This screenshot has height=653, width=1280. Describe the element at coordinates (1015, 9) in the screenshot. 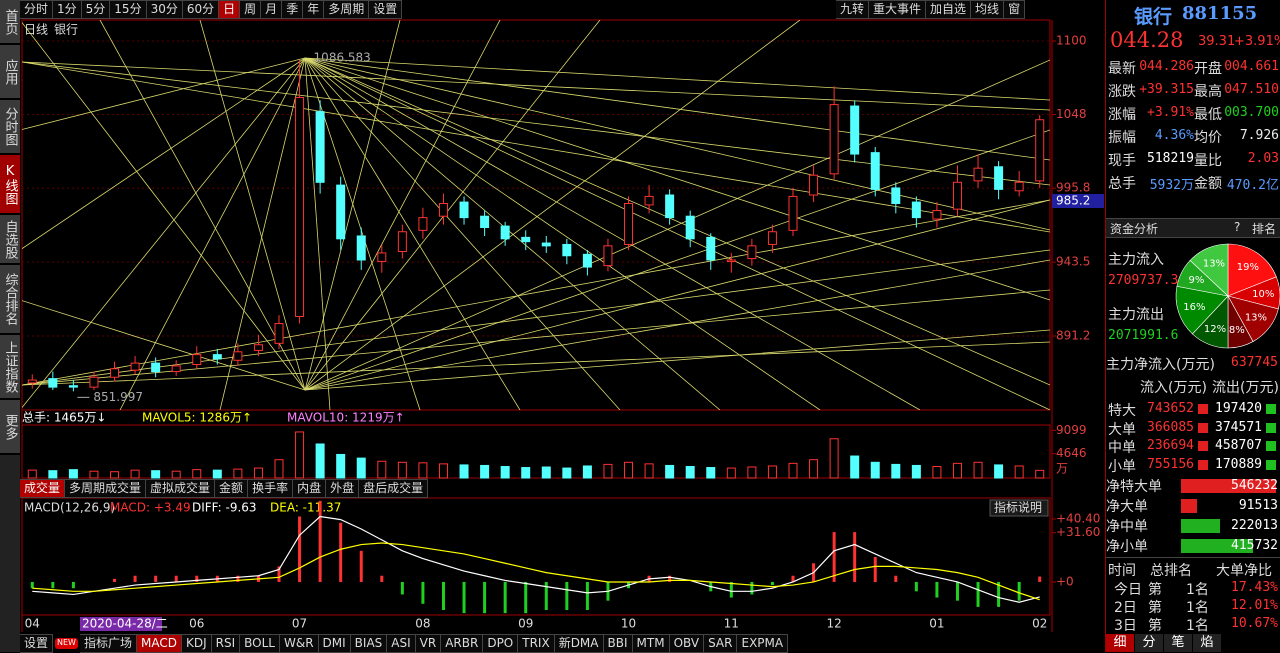

I see `tool-button: 窗` at that location.